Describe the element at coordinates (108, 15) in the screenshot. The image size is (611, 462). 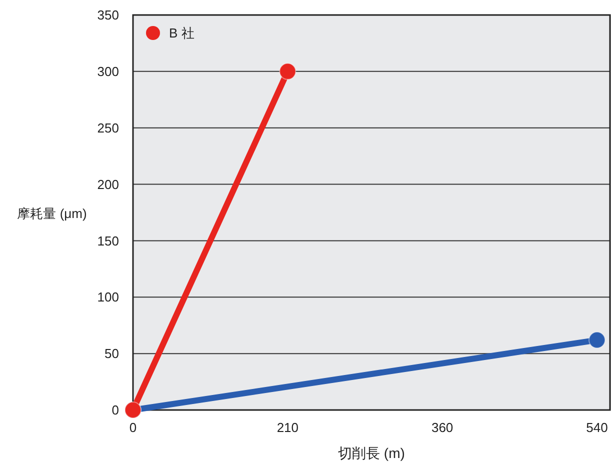
I see `y-tick-label: 350` at that location.